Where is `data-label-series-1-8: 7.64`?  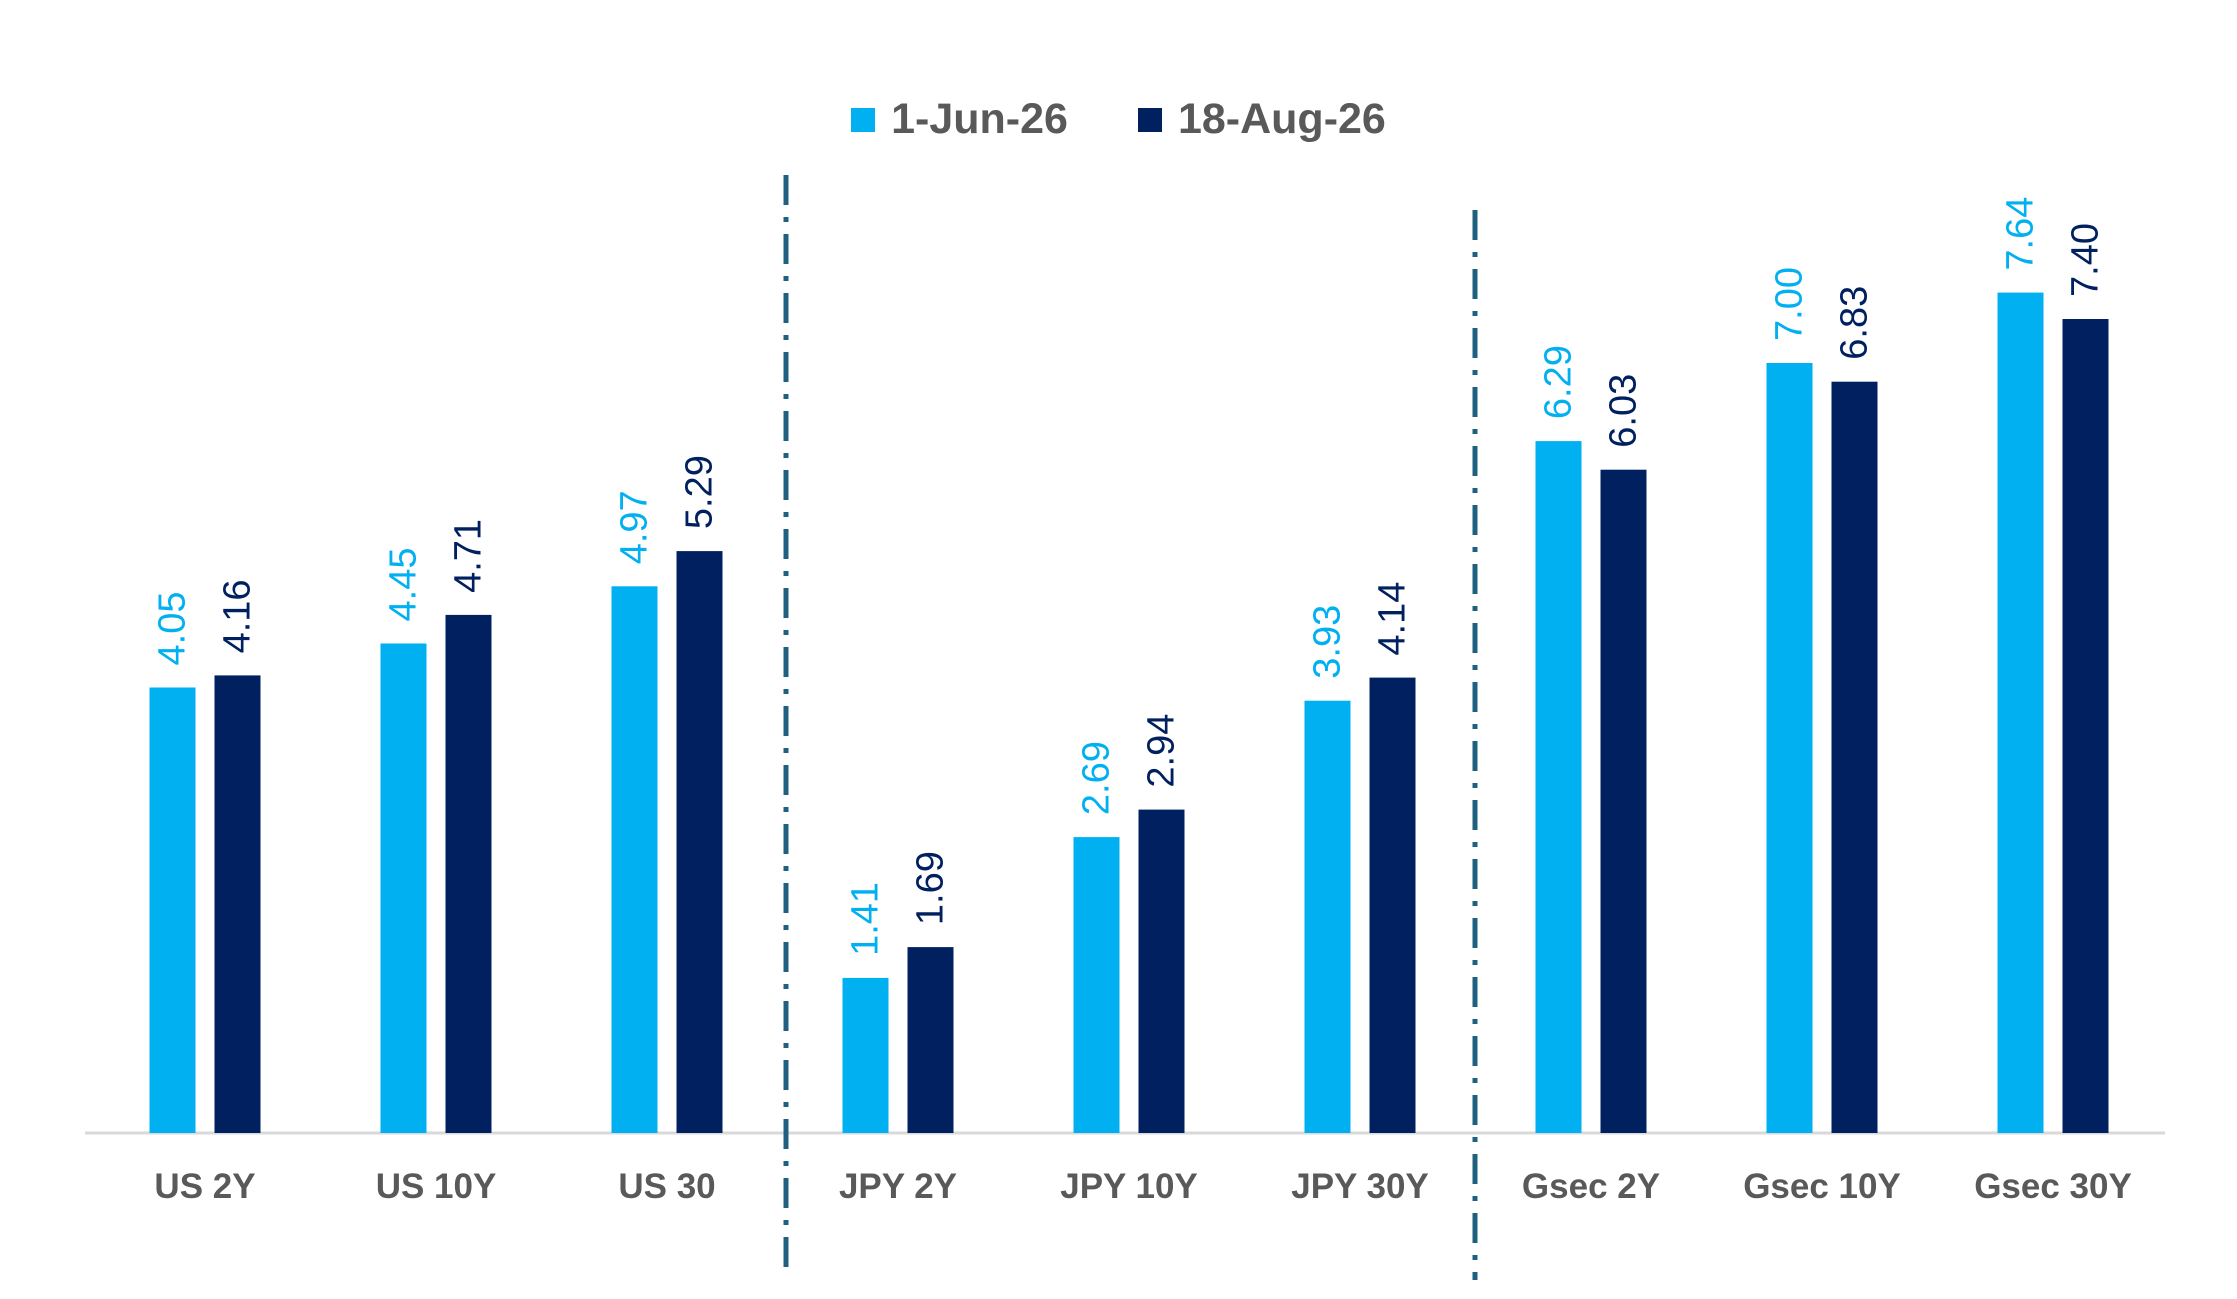 data-label-series-1-8: 7.64 is located at coordinates (2021, 234).